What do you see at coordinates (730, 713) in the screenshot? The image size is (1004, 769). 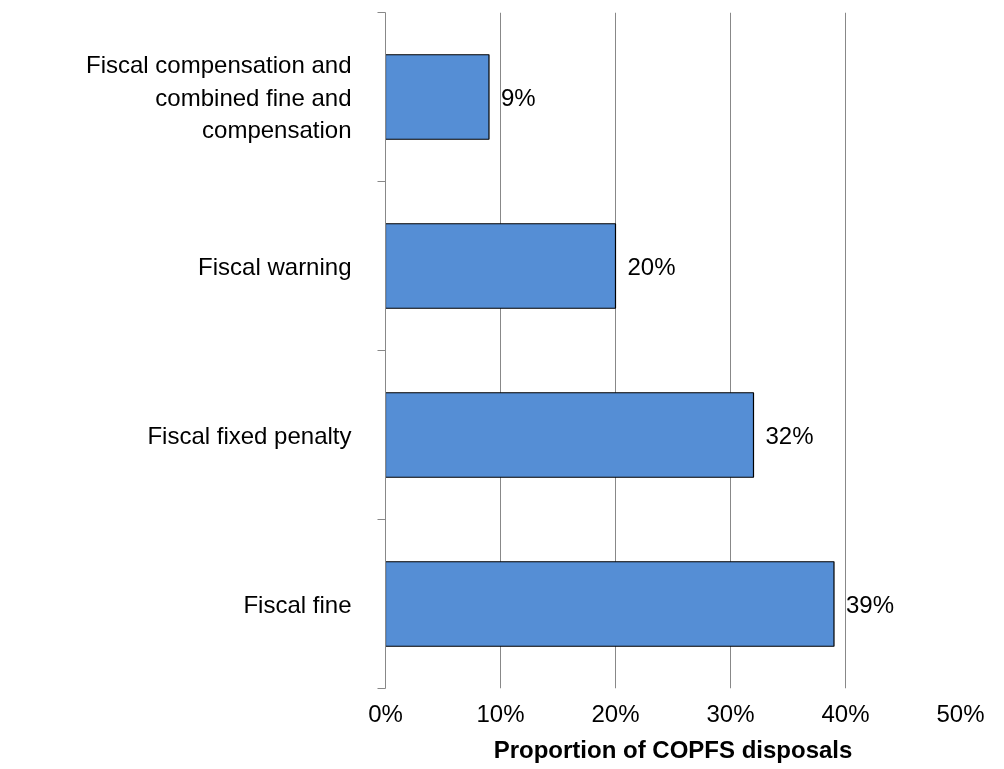 I see `x-tick-label: 30%` at bounding box center [730, 713].